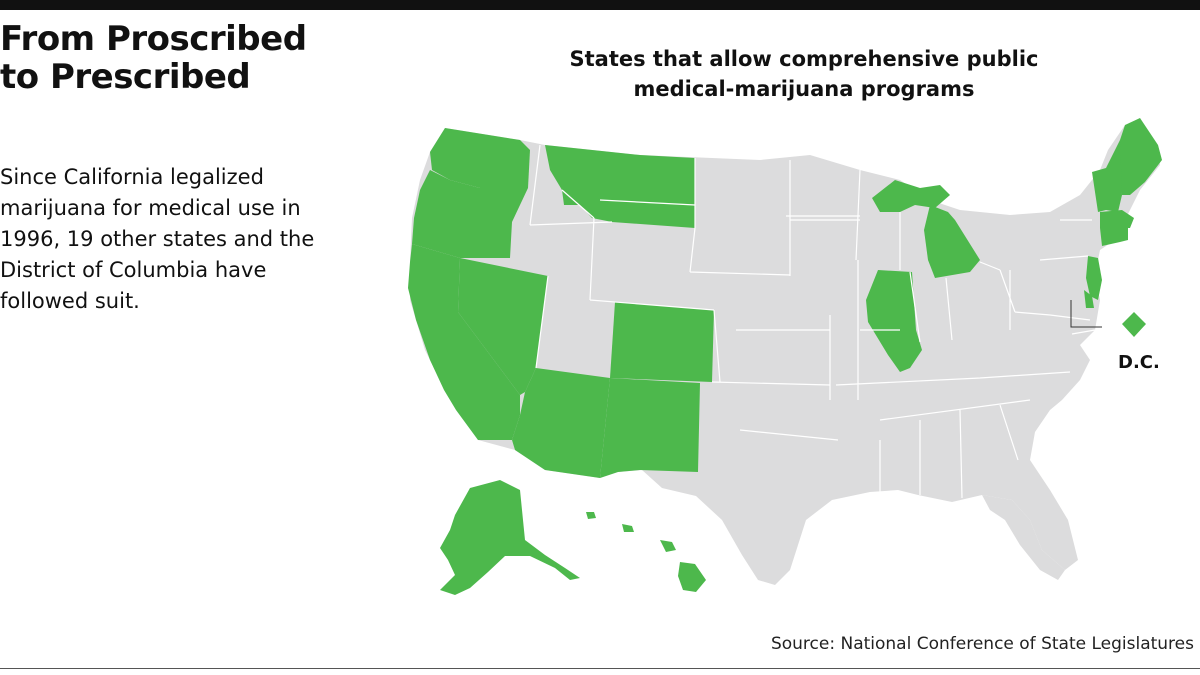 This screenshot has width=1200, height=675. I want to click on dc-marker, so click(1134, 324).